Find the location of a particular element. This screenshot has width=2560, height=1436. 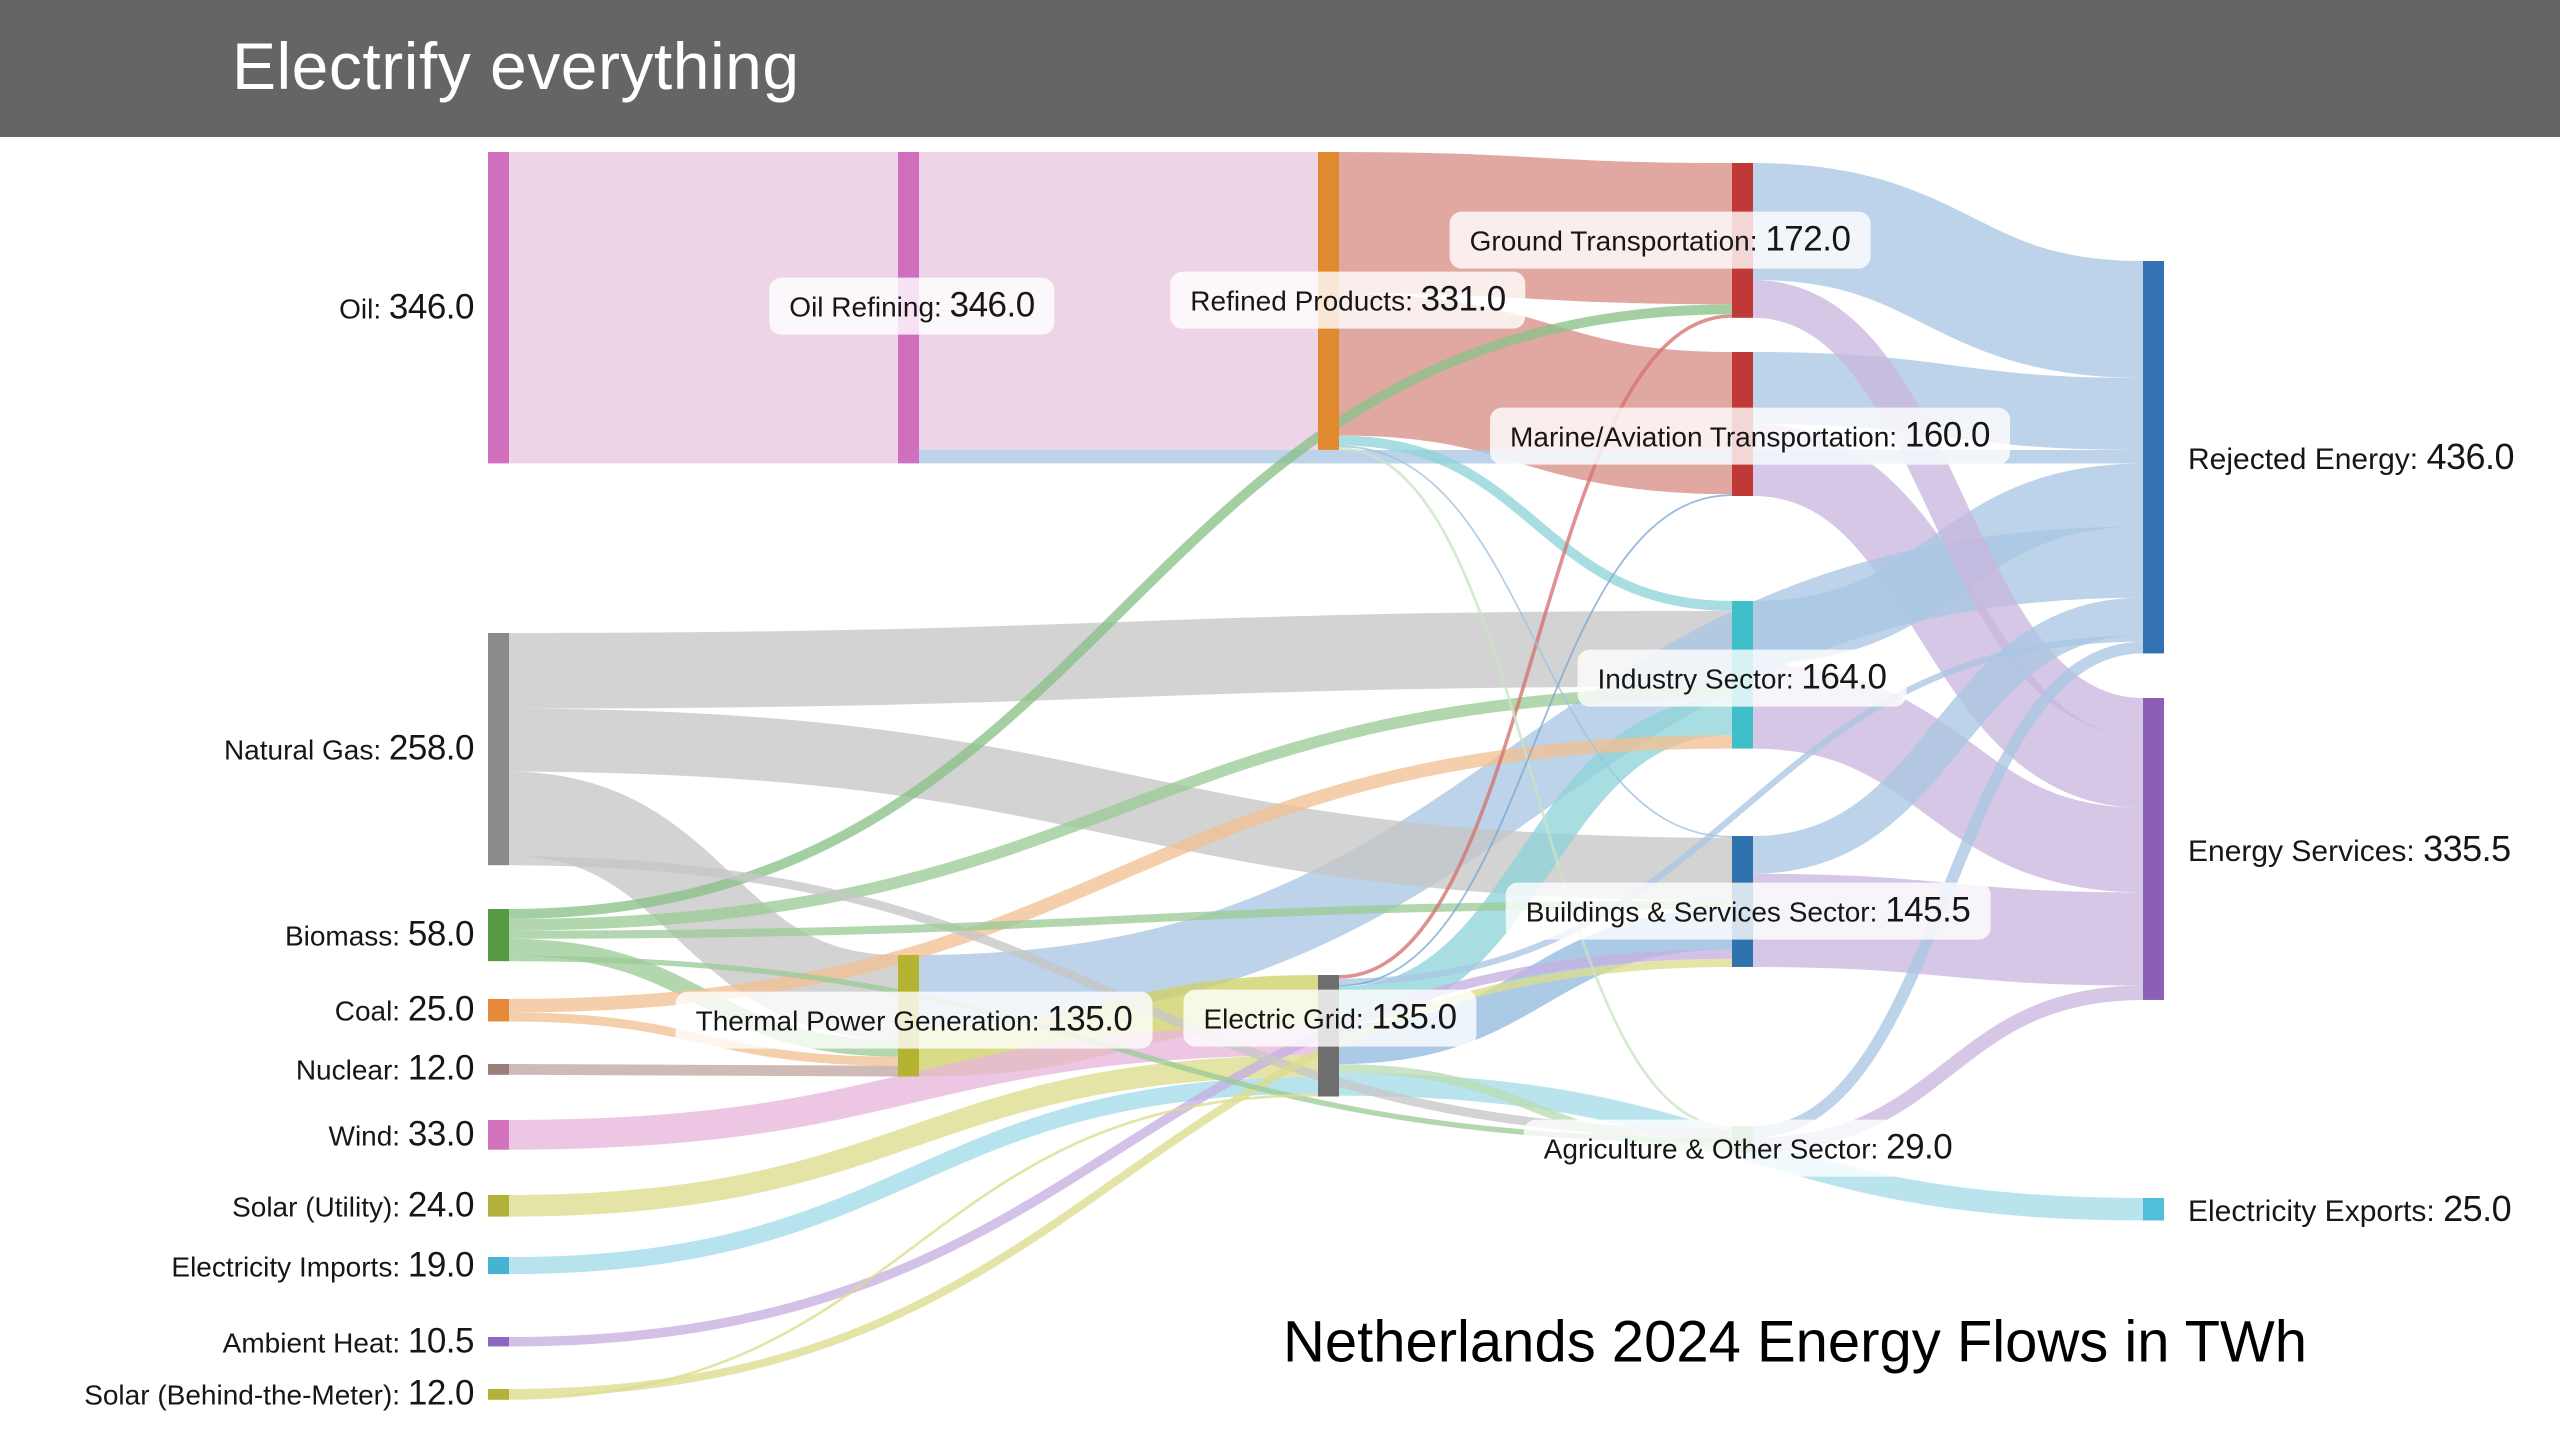

link-refined_products-agriculture is located at coordinates (1535, 788).